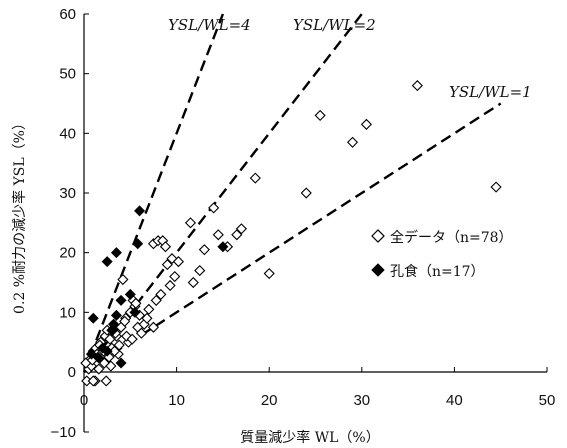  Describe the element at coordinates (490, 92) in the screenshot. I see `ref-label-1: YSL/WL=1` at that location.